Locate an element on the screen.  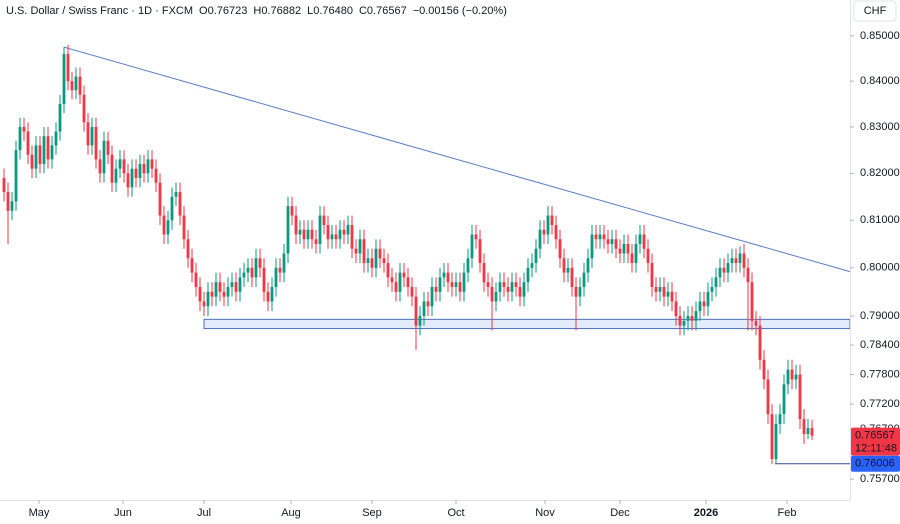
x-tick-label: Oct is located at coordinates (455, 513).